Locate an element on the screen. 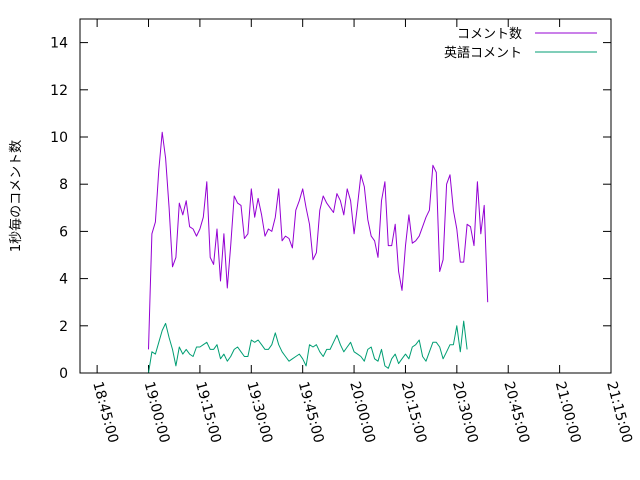 The image size is (640, 480). y-tick-label: 4 is located at coordinates (63, 280).